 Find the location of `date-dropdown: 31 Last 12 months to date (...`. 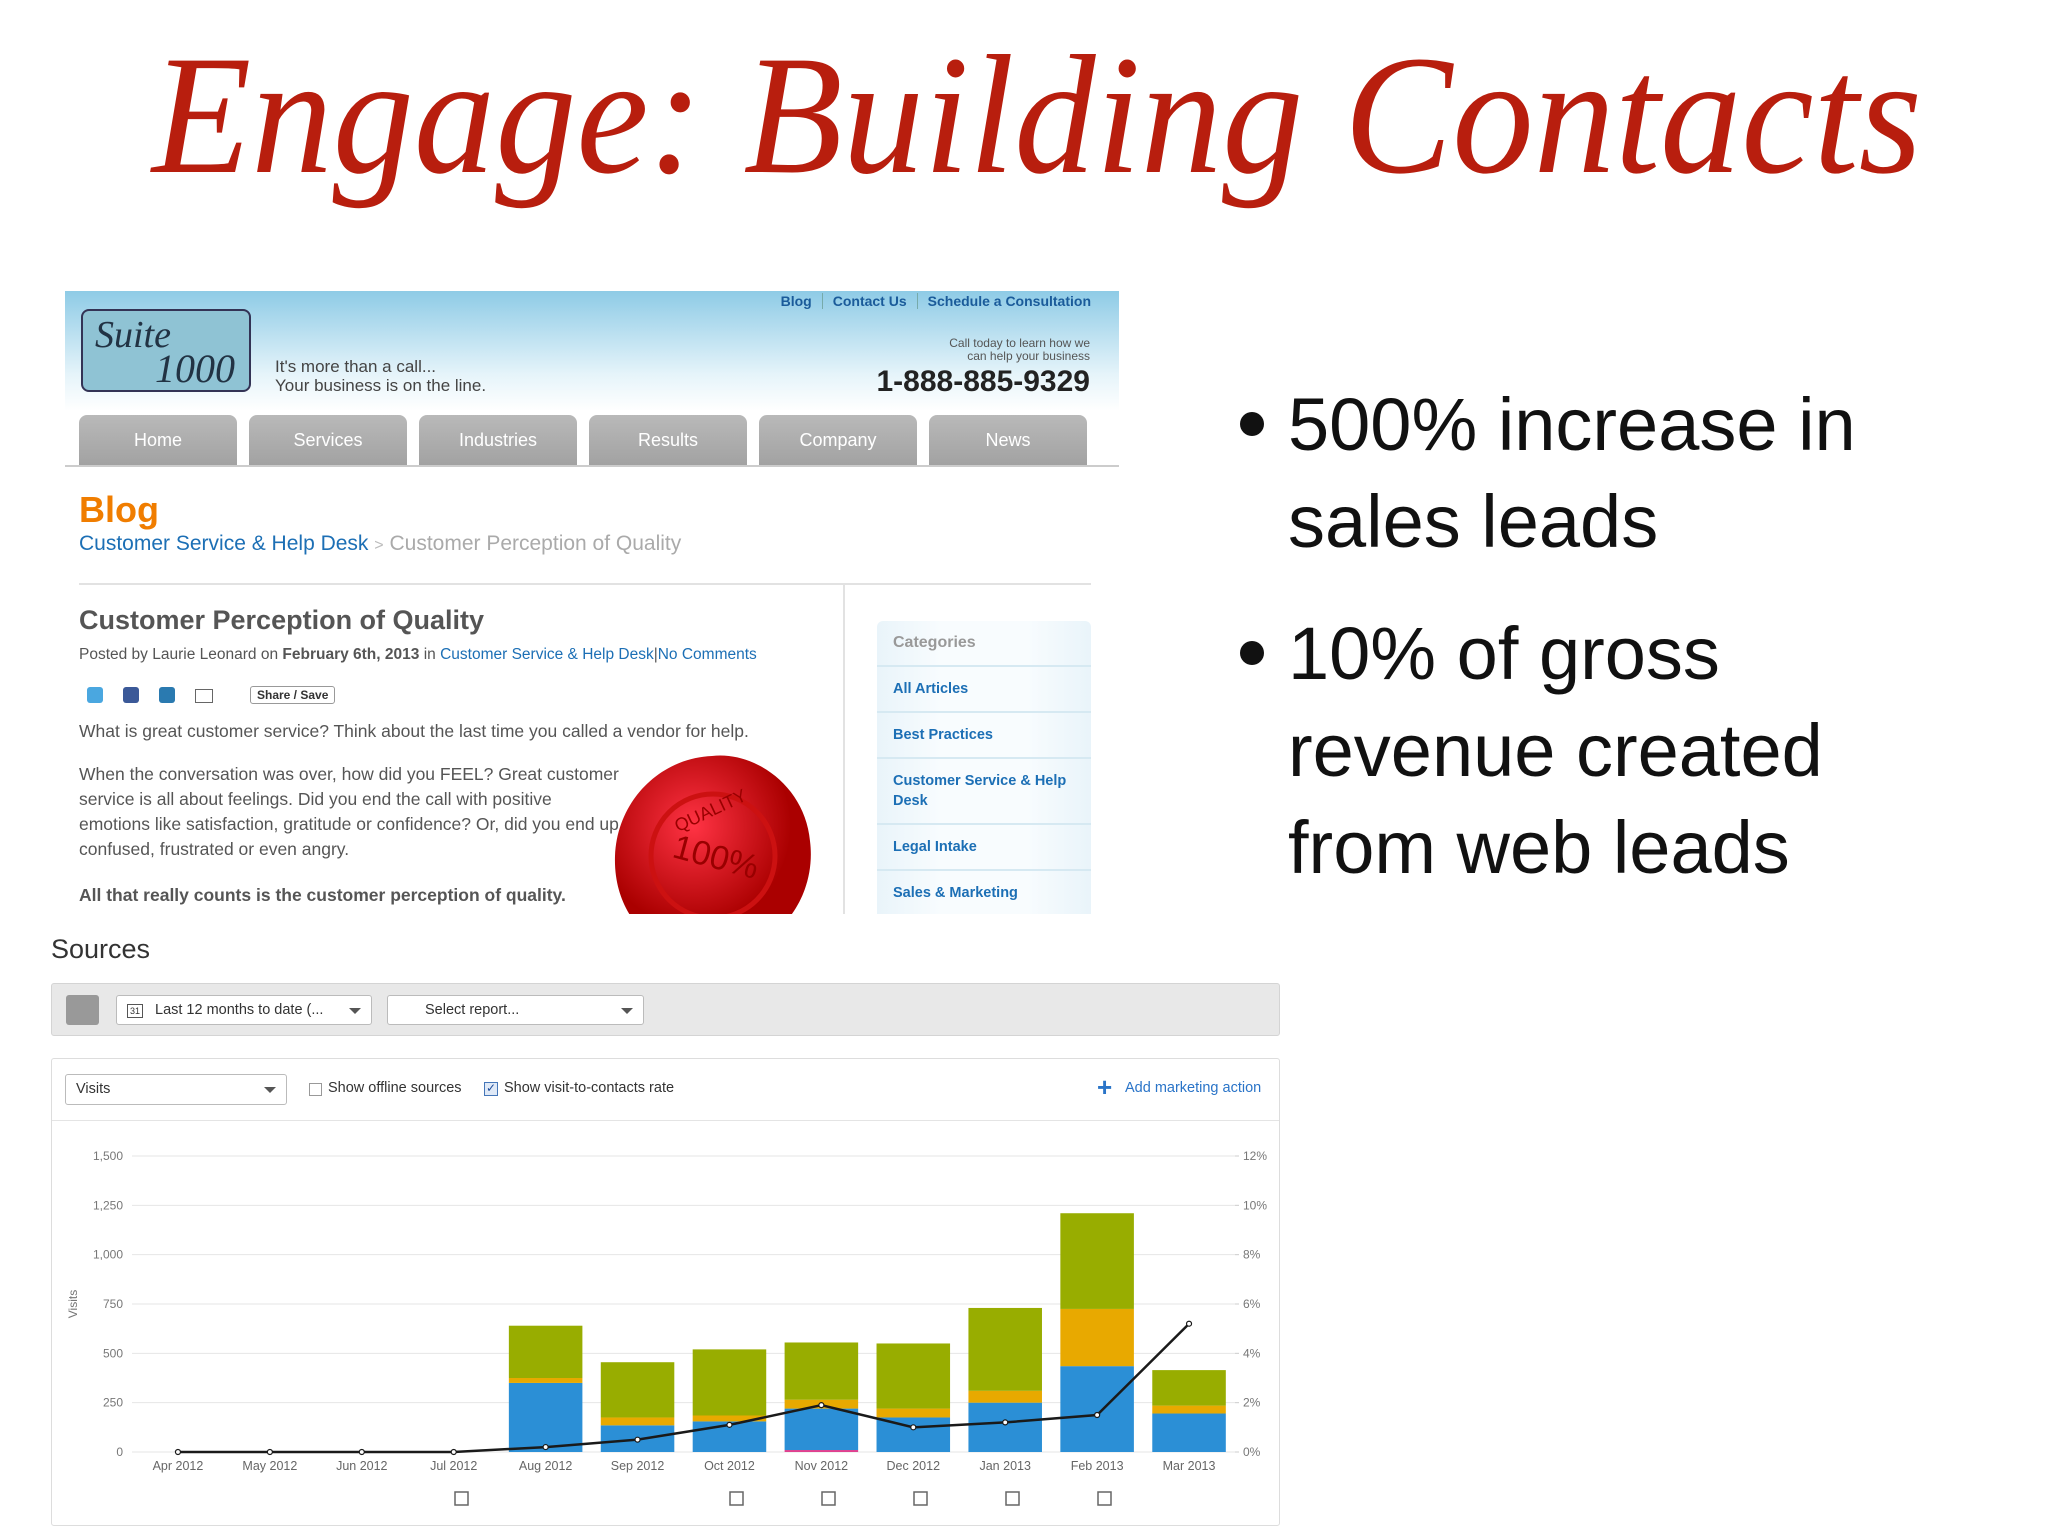

date-dropdown: 31 Last 12 months to date (... is located at coordinates (244, 1010).